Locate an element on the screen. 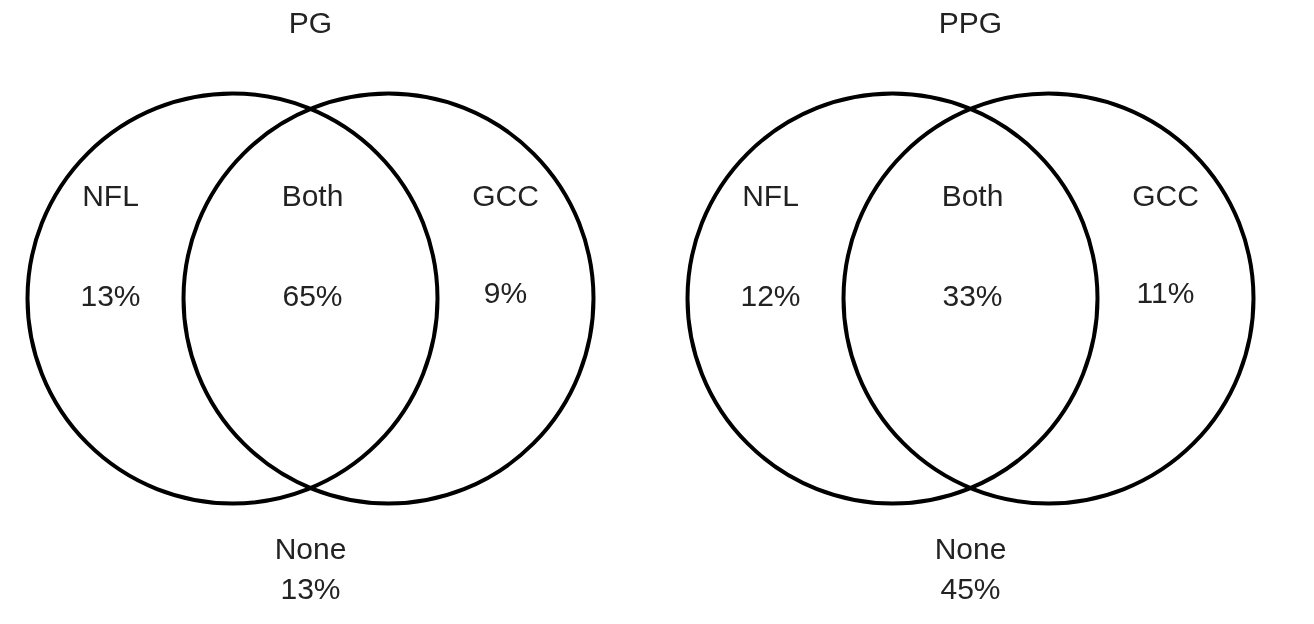 This screenshot has height=624, width=1314. text: PG is located at coordinates (310, 22).